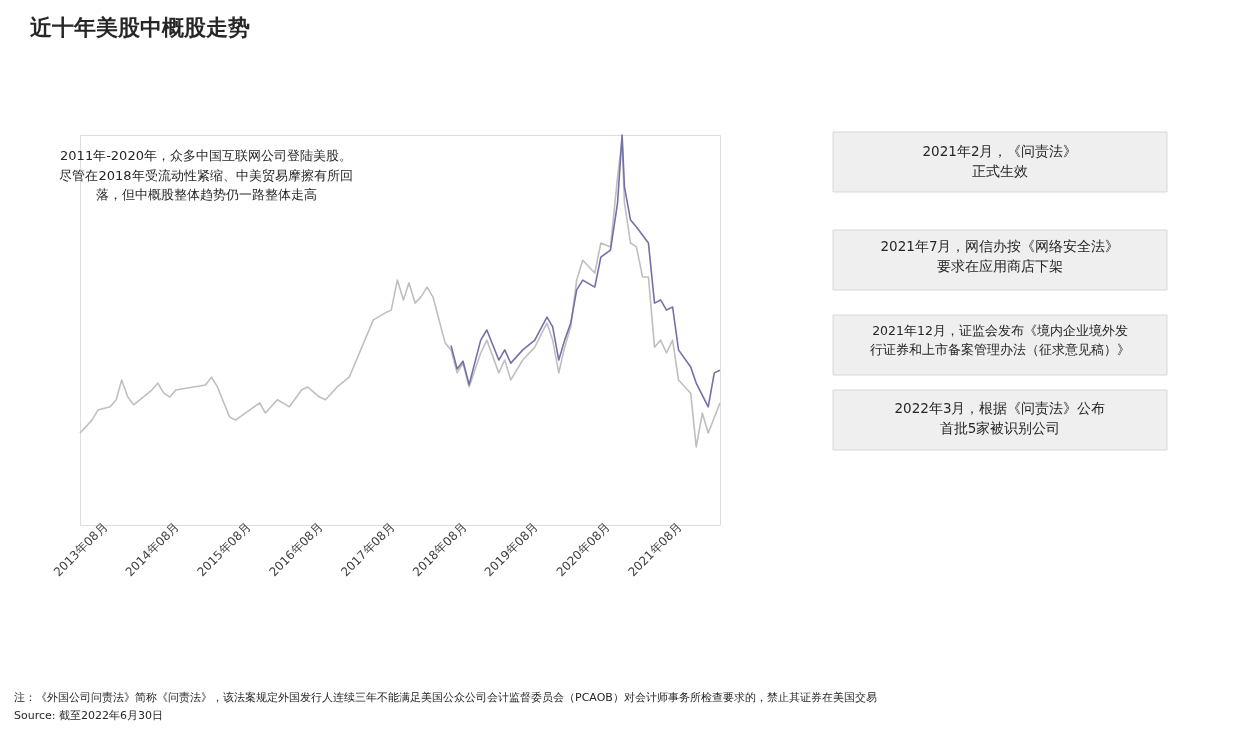 Image resolution: width=1242 pixels, height=734 pixels. I want to click on source-note: Source: 截至2022年6月30日, so click(88, 715).